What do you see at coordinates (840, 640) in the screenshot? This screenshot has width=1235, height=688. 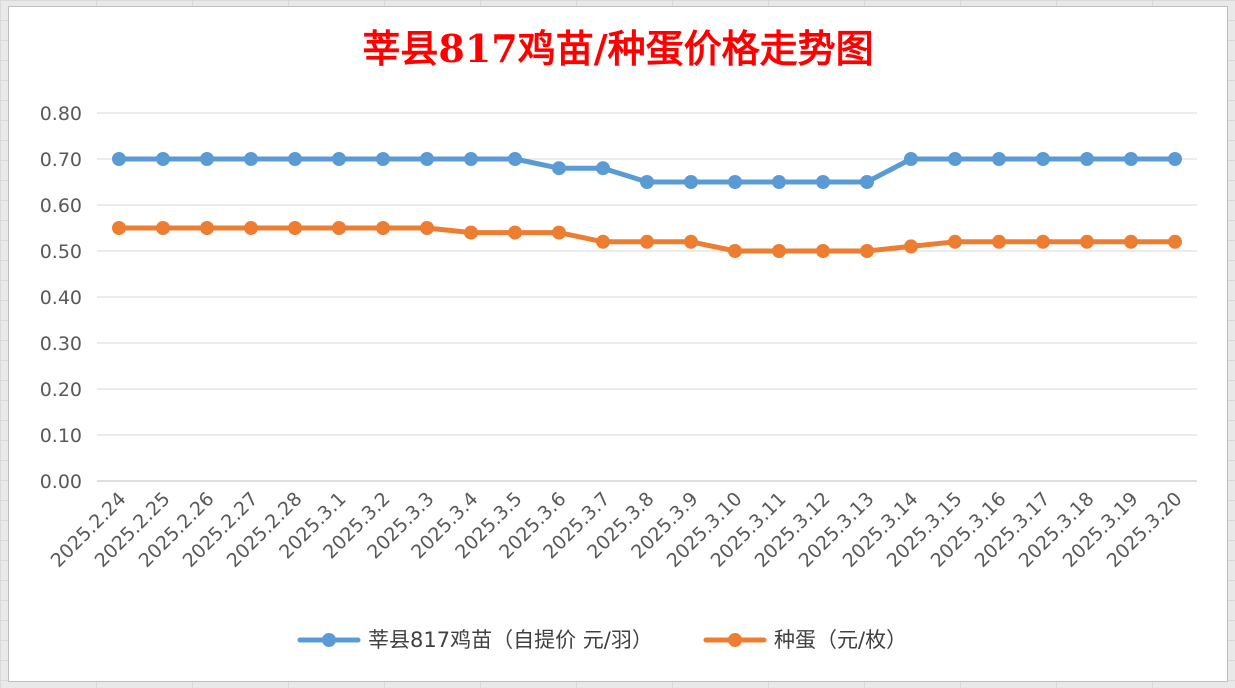 I see `legend-label: 种蛋（元/枚）` at bounding box center [840, 640].